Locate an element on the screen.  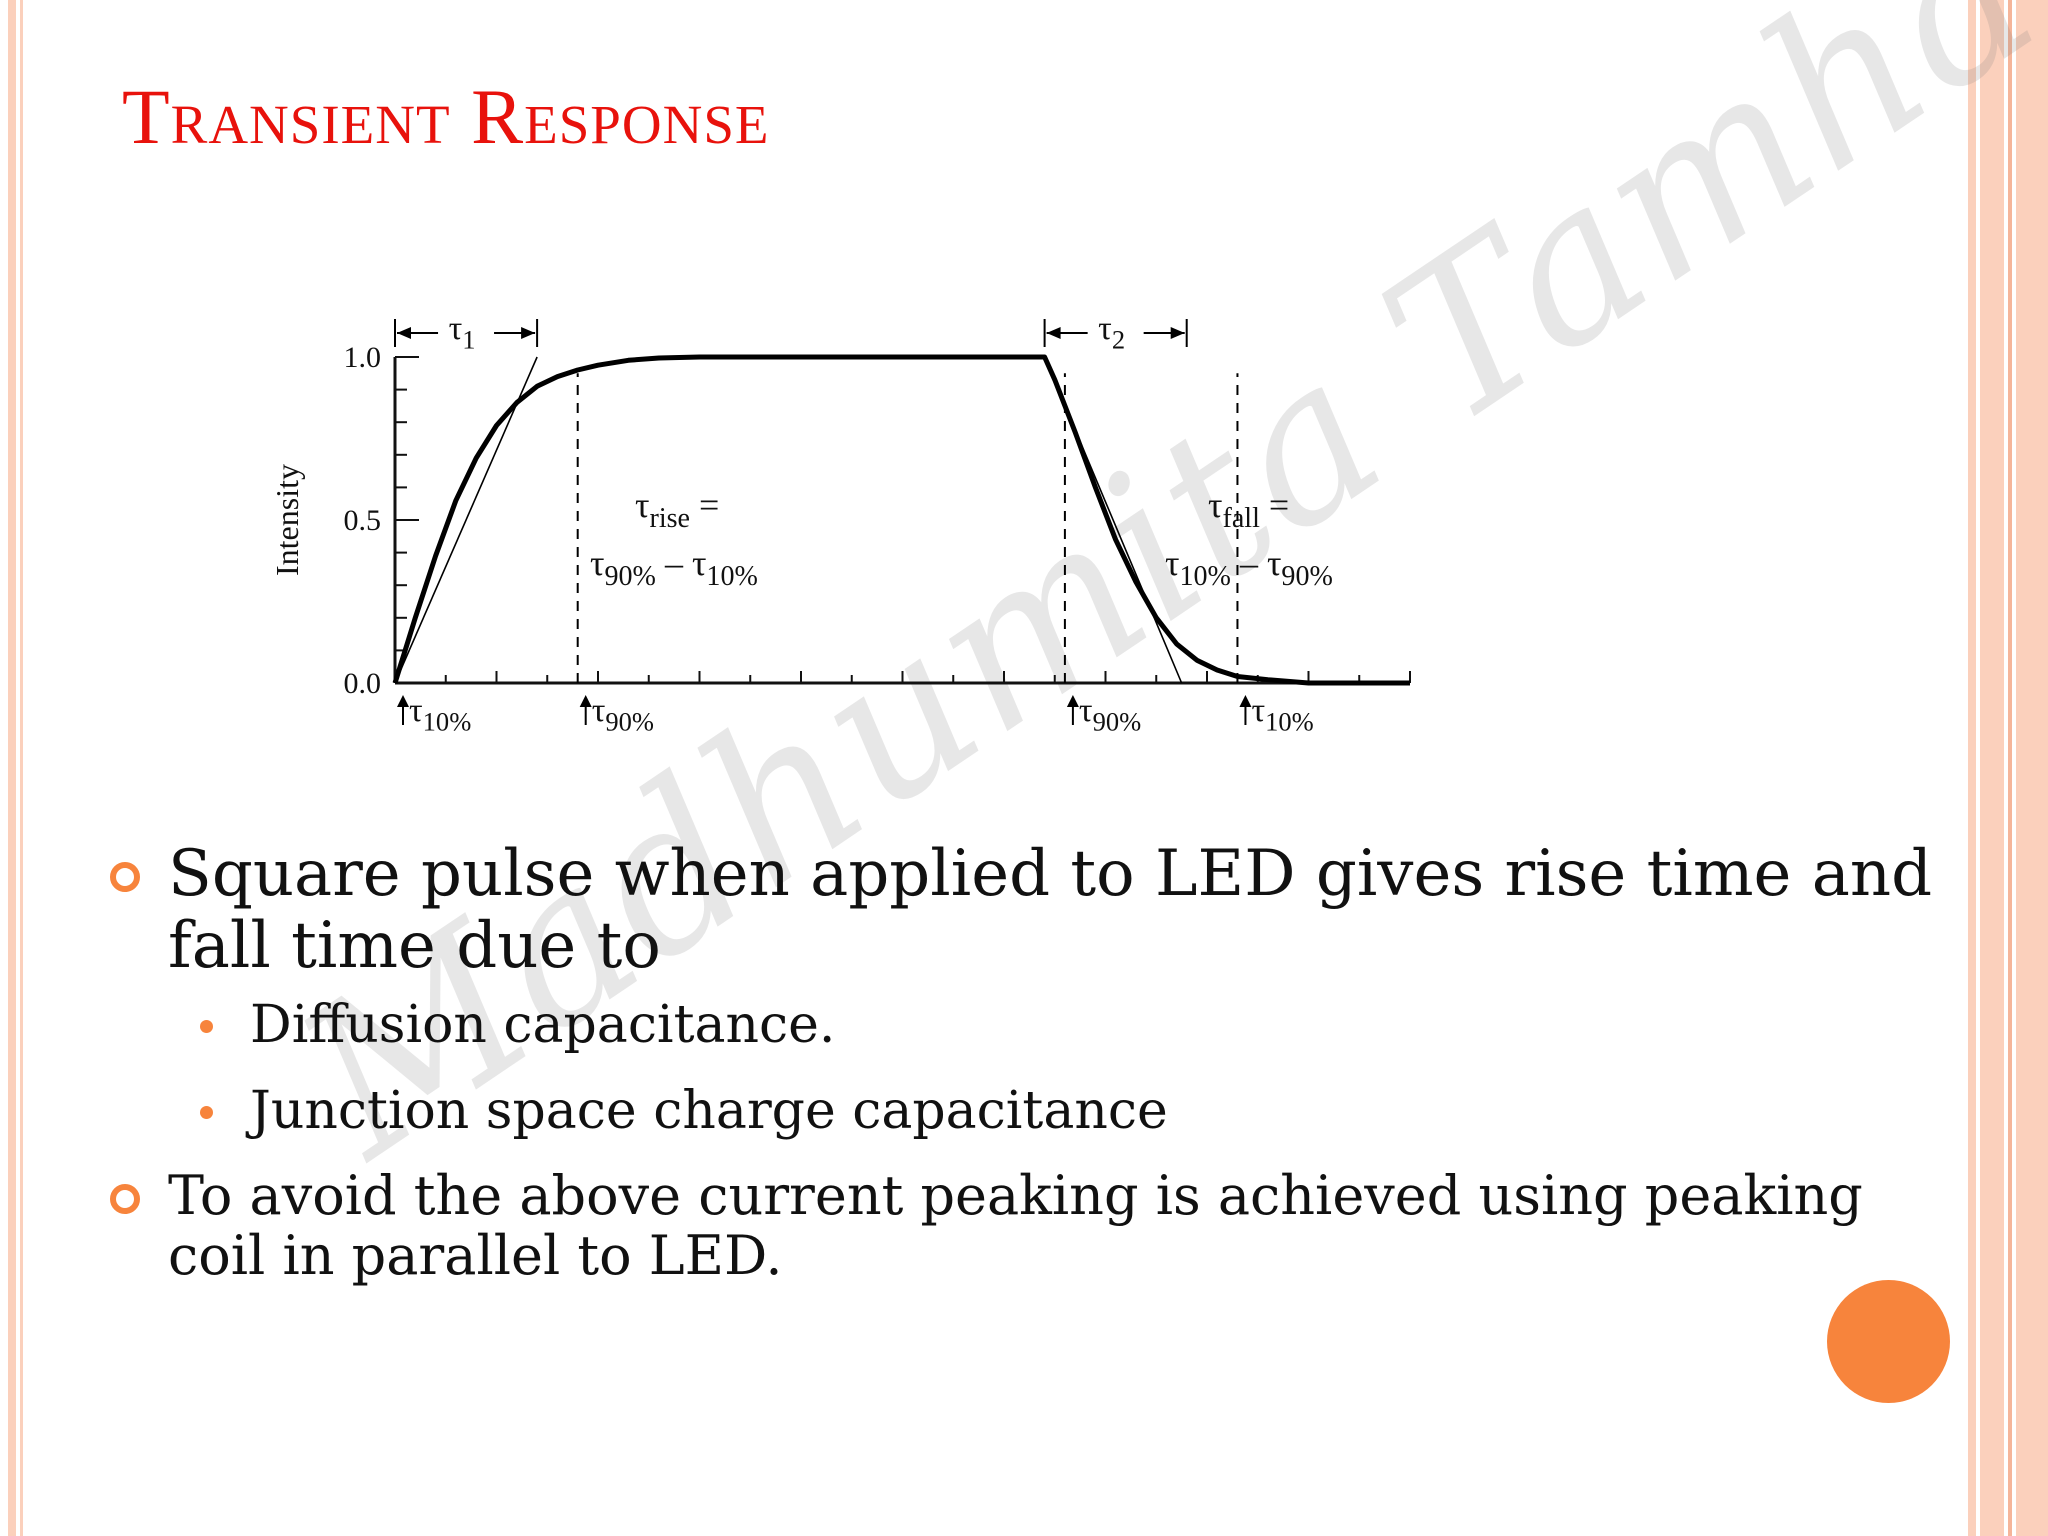
tau-rise-formula: τ90% – τ10% is located at coordinates (674, 567).